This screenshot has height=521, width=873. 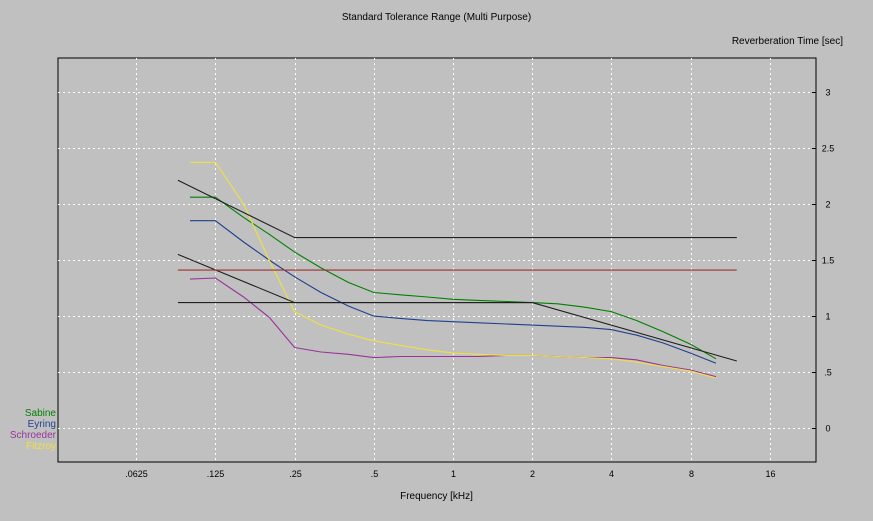 I want to click on series-line-schroeder, so click(x=453, y=327).